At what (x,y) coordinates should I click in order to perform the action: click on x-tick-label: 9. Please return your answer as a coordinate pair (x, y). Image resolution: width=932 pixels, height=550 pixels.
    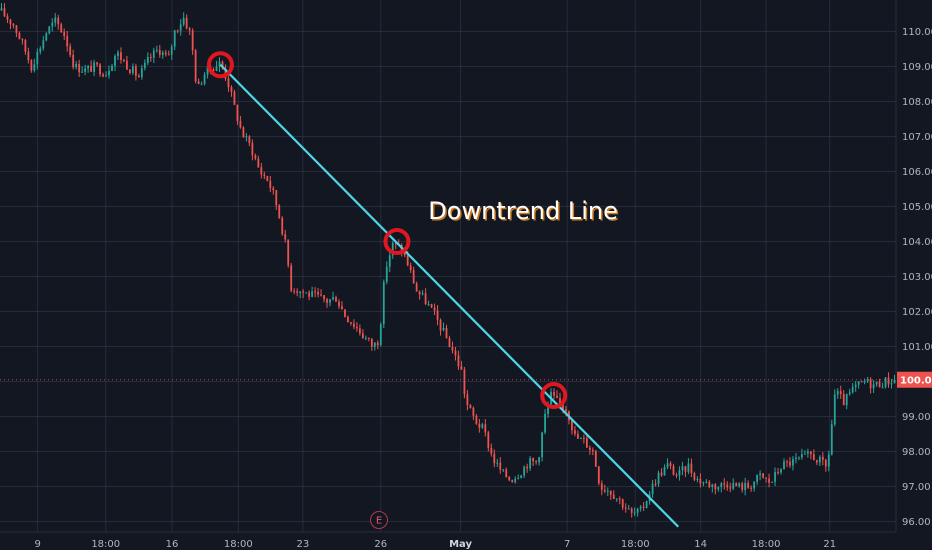
    Looking at the image, I should click on (37, 544).